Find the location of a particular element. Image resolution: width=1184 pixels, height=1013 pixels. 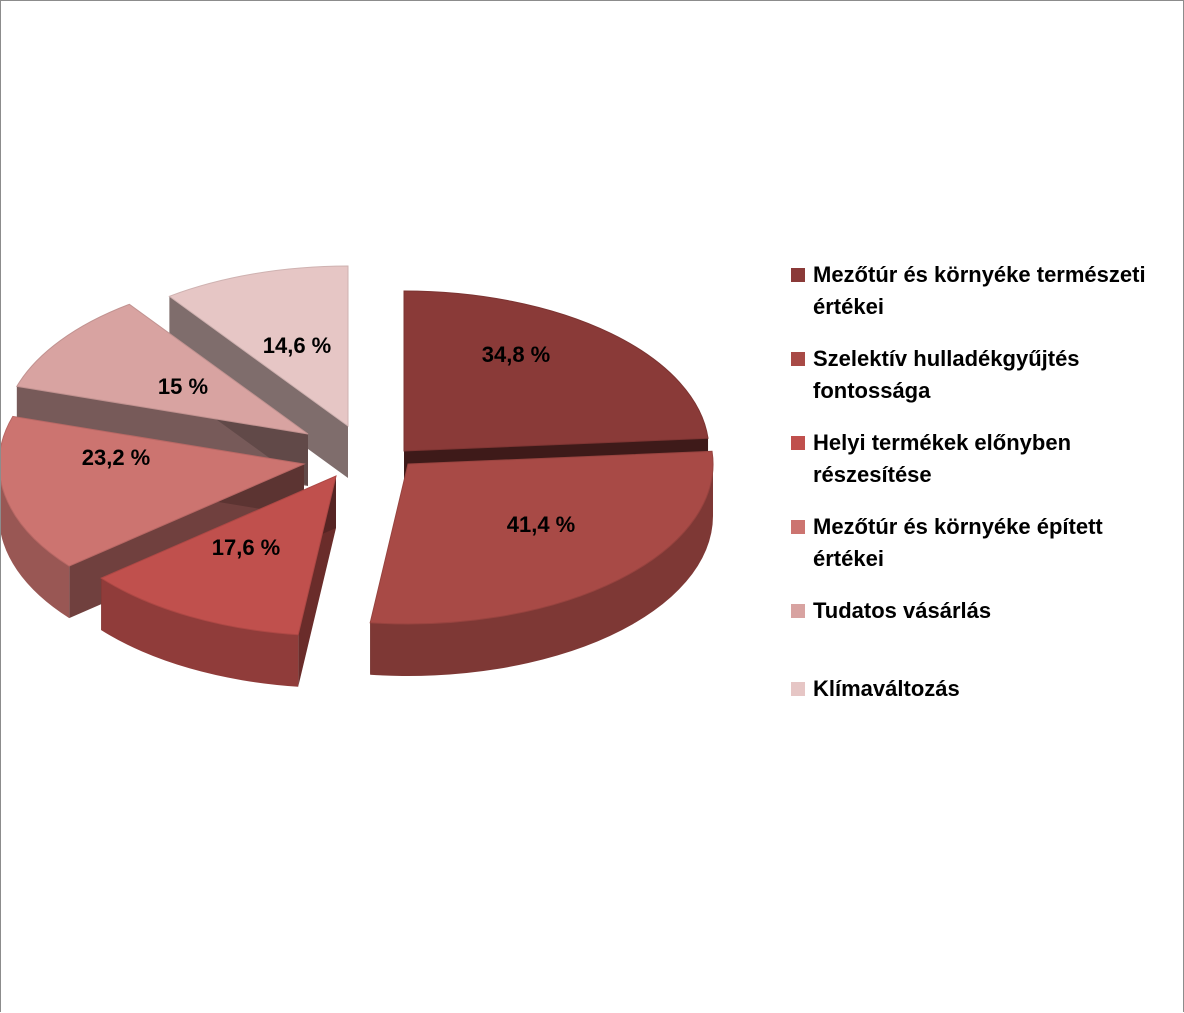

legend-label: Szelektív hulladékgyűjtés fontossága is located at coordinates (946, 374).